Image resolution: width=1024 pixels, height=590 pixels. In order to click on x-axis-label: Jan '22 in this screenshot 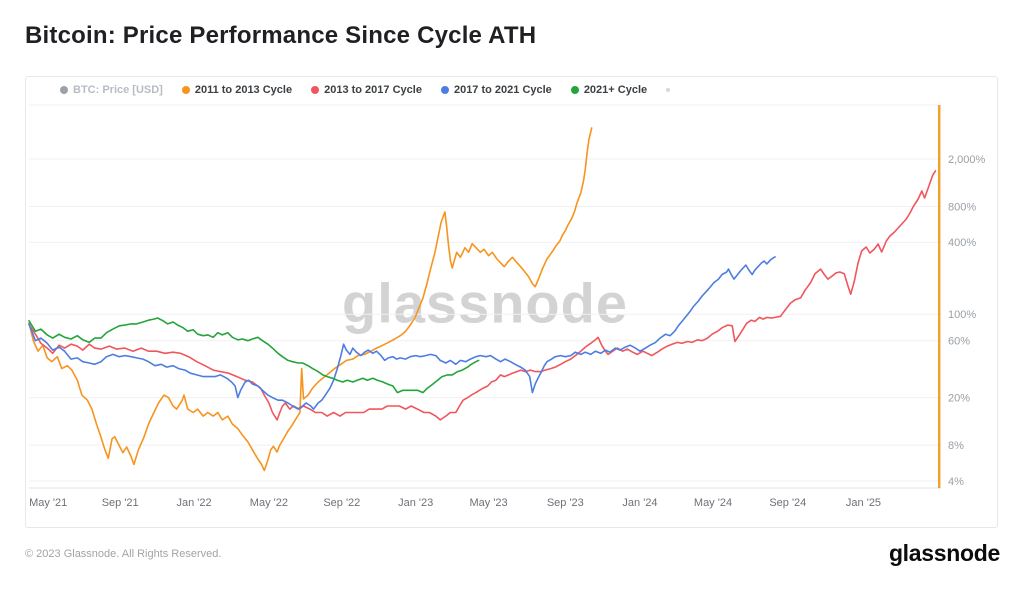, I will do `click(194, 503)`.